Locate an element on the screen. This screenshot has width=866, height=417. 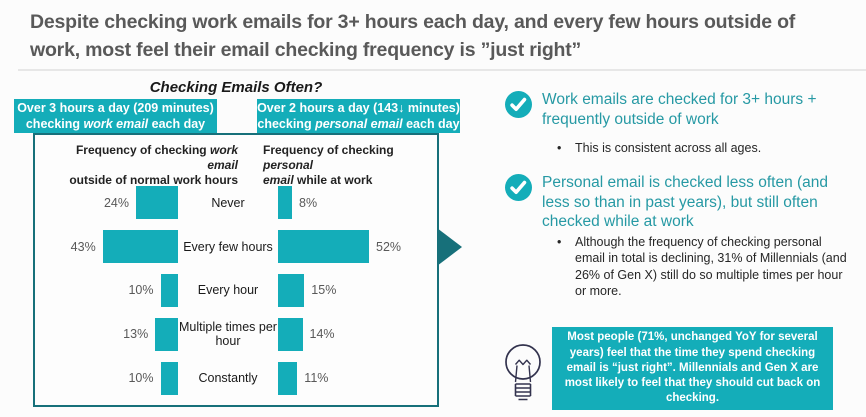
chart-row: 24% Never 8% is located at coordinates (236, 203).